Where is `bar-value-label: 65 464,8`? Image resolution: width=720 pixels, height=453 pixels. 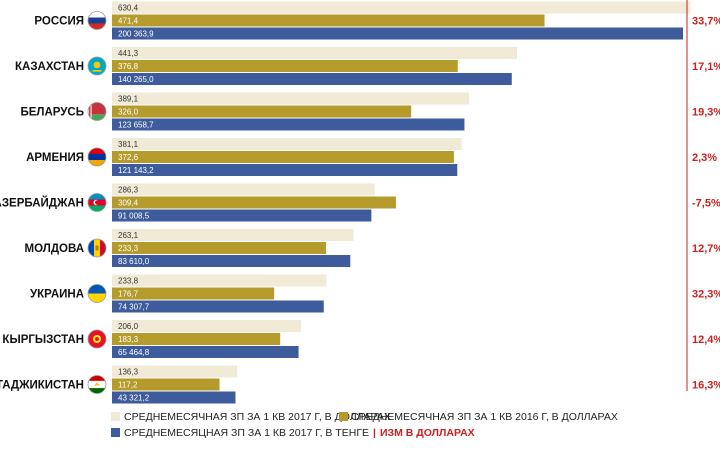 bar-value-label: 65 464,8 is located at coordinates (134, 352).